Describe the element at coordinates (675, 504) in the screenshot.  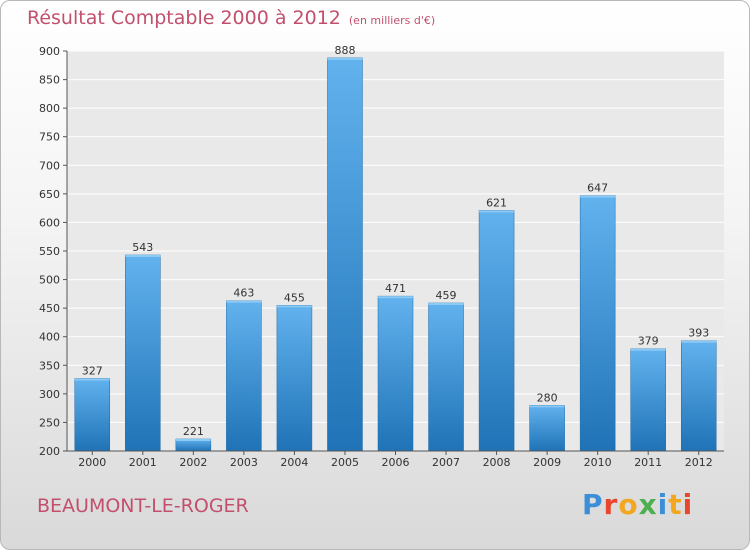
I see `logo-letter: t` at that location.